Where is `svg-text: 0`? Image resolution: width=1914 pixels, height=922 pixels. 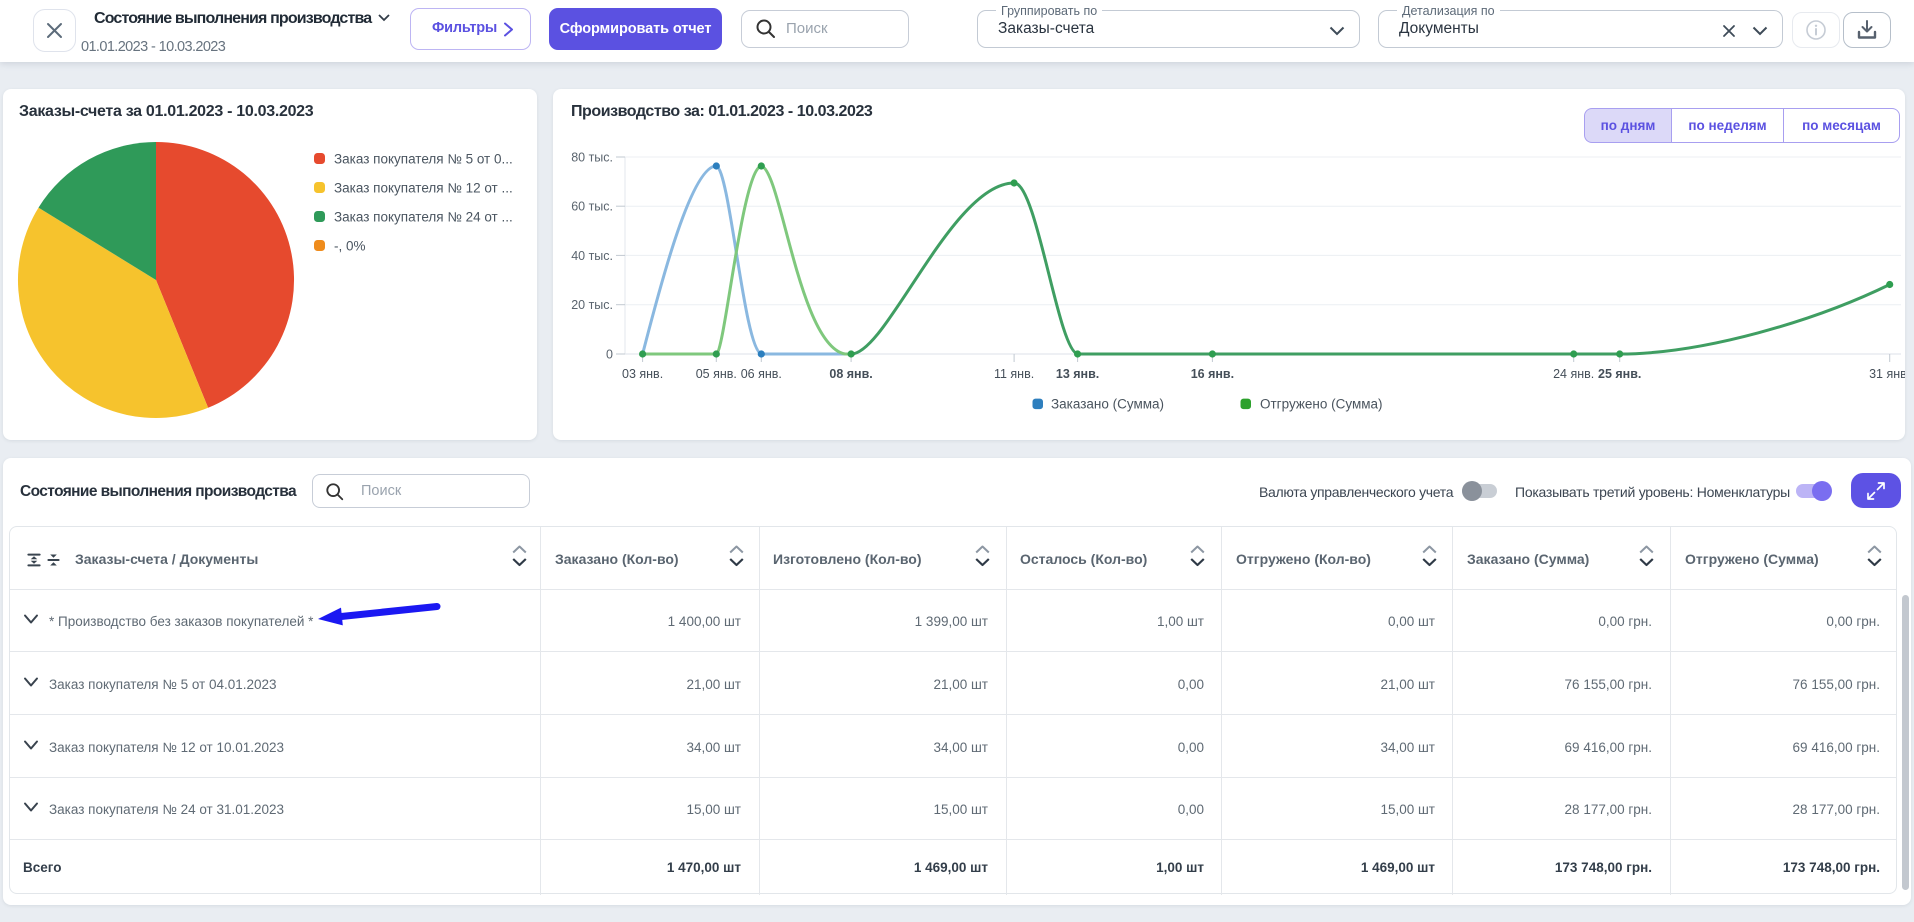 svg-text: 0 is located at coordinates (609, 355).